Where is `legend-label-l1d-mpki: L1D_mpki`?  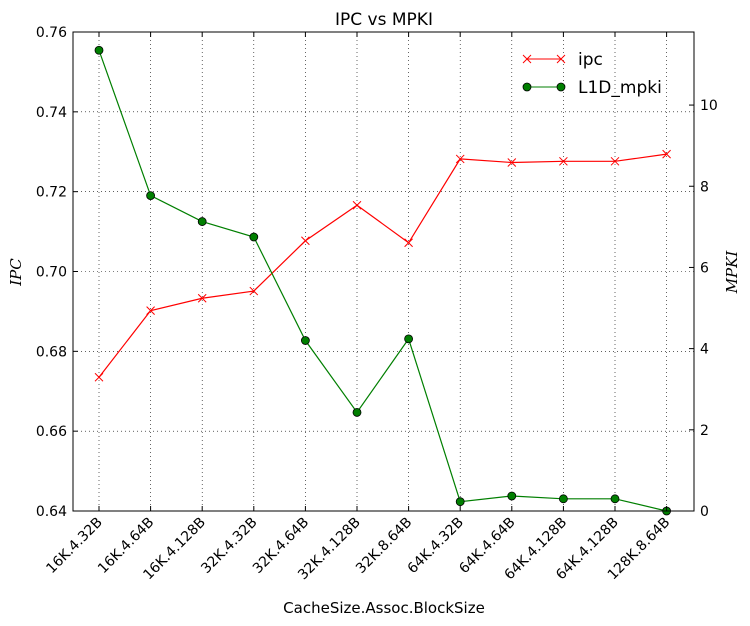
legend-label-l1d-mpki: L1D_mpki is located at coordinates (620, 88).